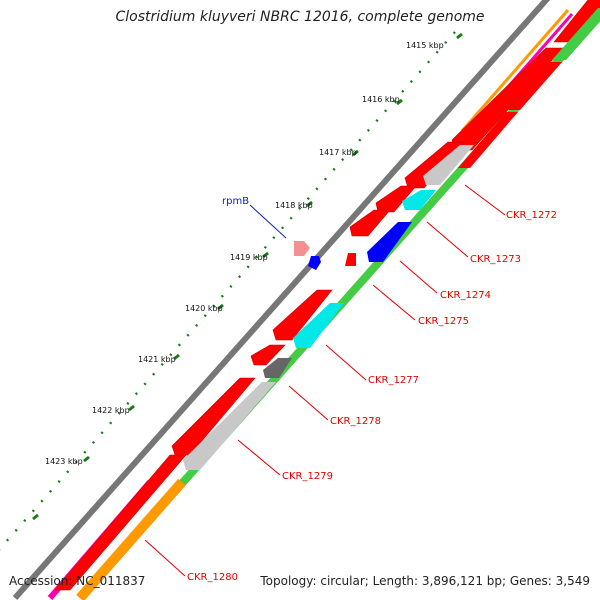 The width and height of the screenshot is (600, 600). Describe the element at coordinates (425, 45) in the screenshot. I see `kbp-label: 1415 kbp` at that location.